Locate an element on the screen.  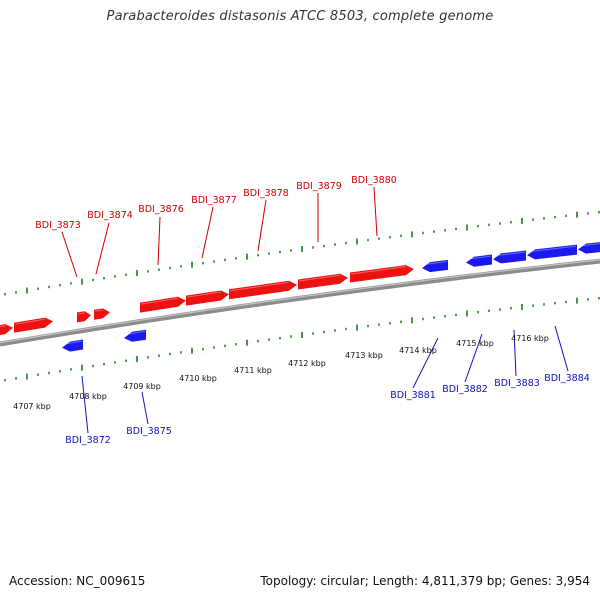
backbone-highlight is located at coordinates (300, 301).